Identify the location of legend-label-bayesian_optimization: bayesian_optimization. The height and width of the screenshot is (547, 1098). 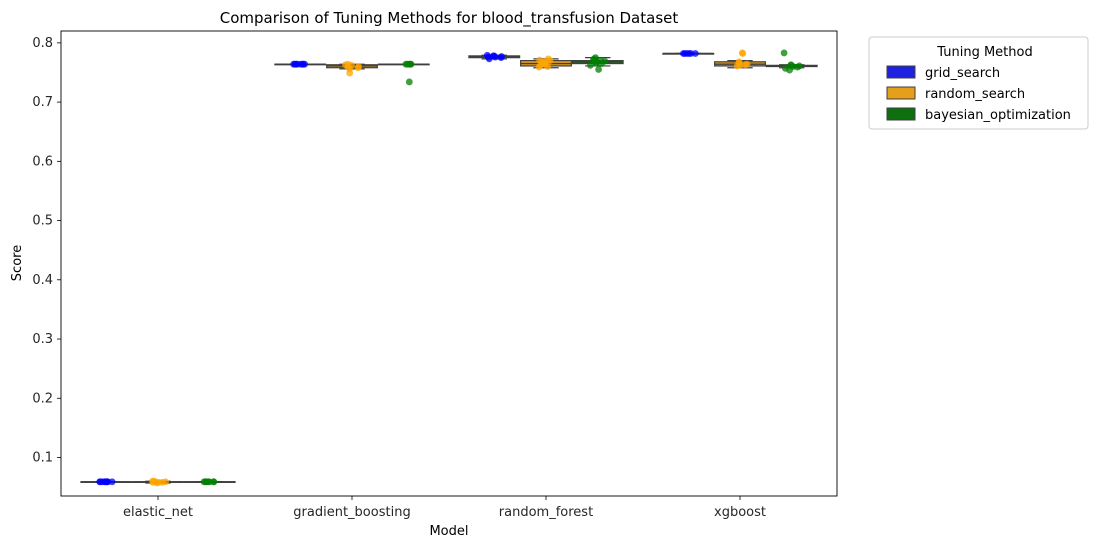
(998, 115).